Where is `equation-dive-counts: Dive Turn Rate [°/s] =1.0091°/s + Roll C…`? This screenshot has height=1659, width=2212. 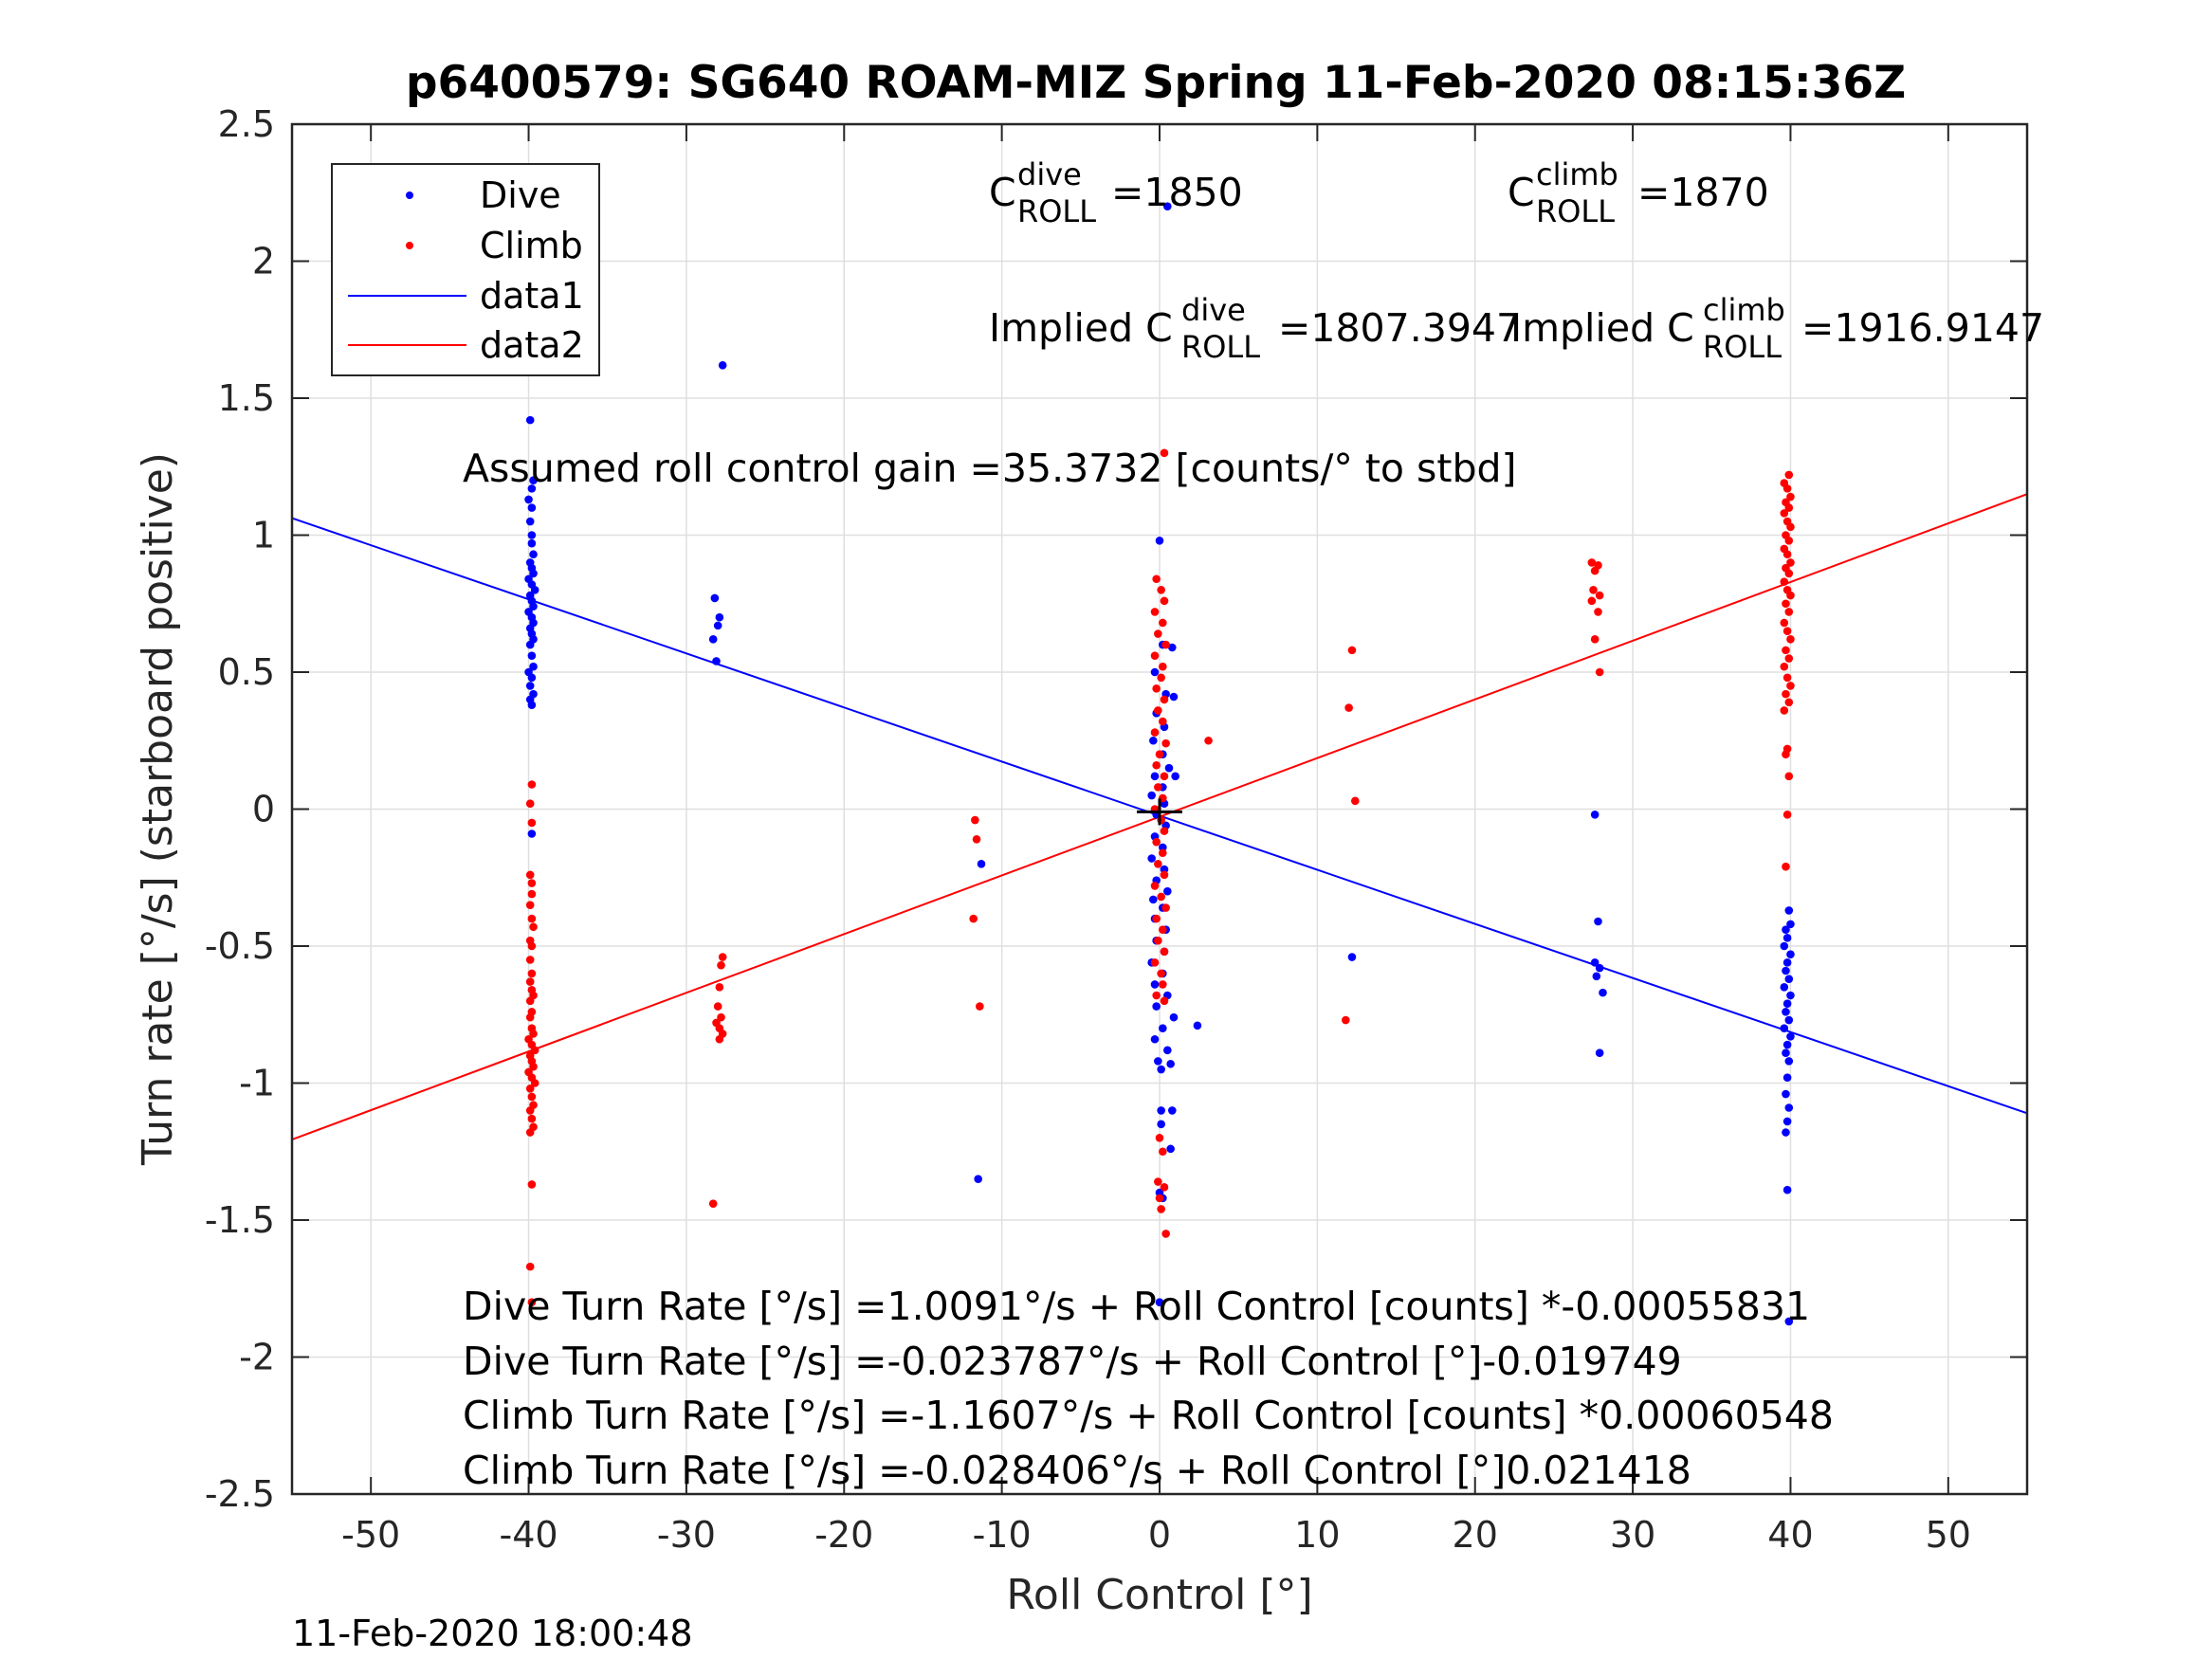 equation-dive-counts: Dive Turn Rate [°/s] =1.0091°/s + Roll C… is located at coordinates (1136, 1306).